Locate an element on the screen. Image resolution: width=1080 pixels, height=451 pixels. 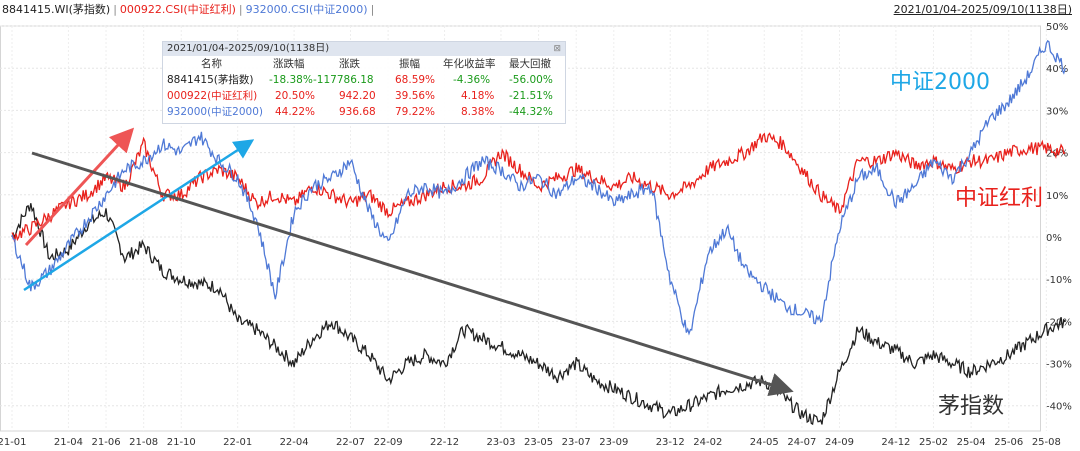
col-header-name: 名称 is located at coordinates (211, 64).